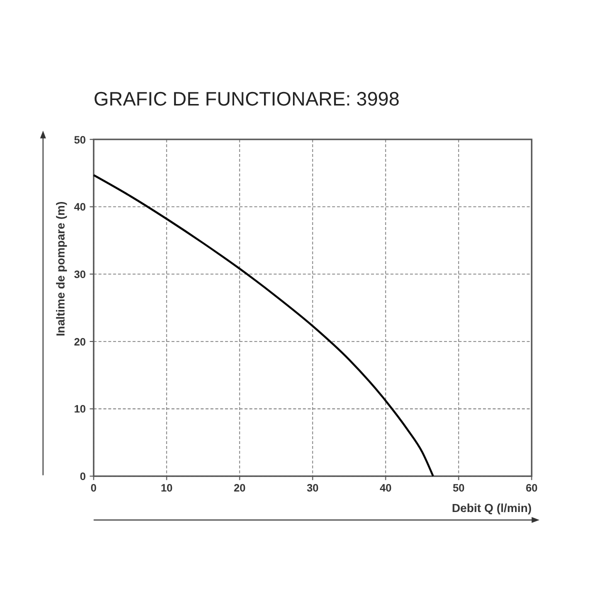  What do you see at coordinates (93, 488) in the screenshot?
I see `x-tick-label: 0` at bounding box center [93, 488].